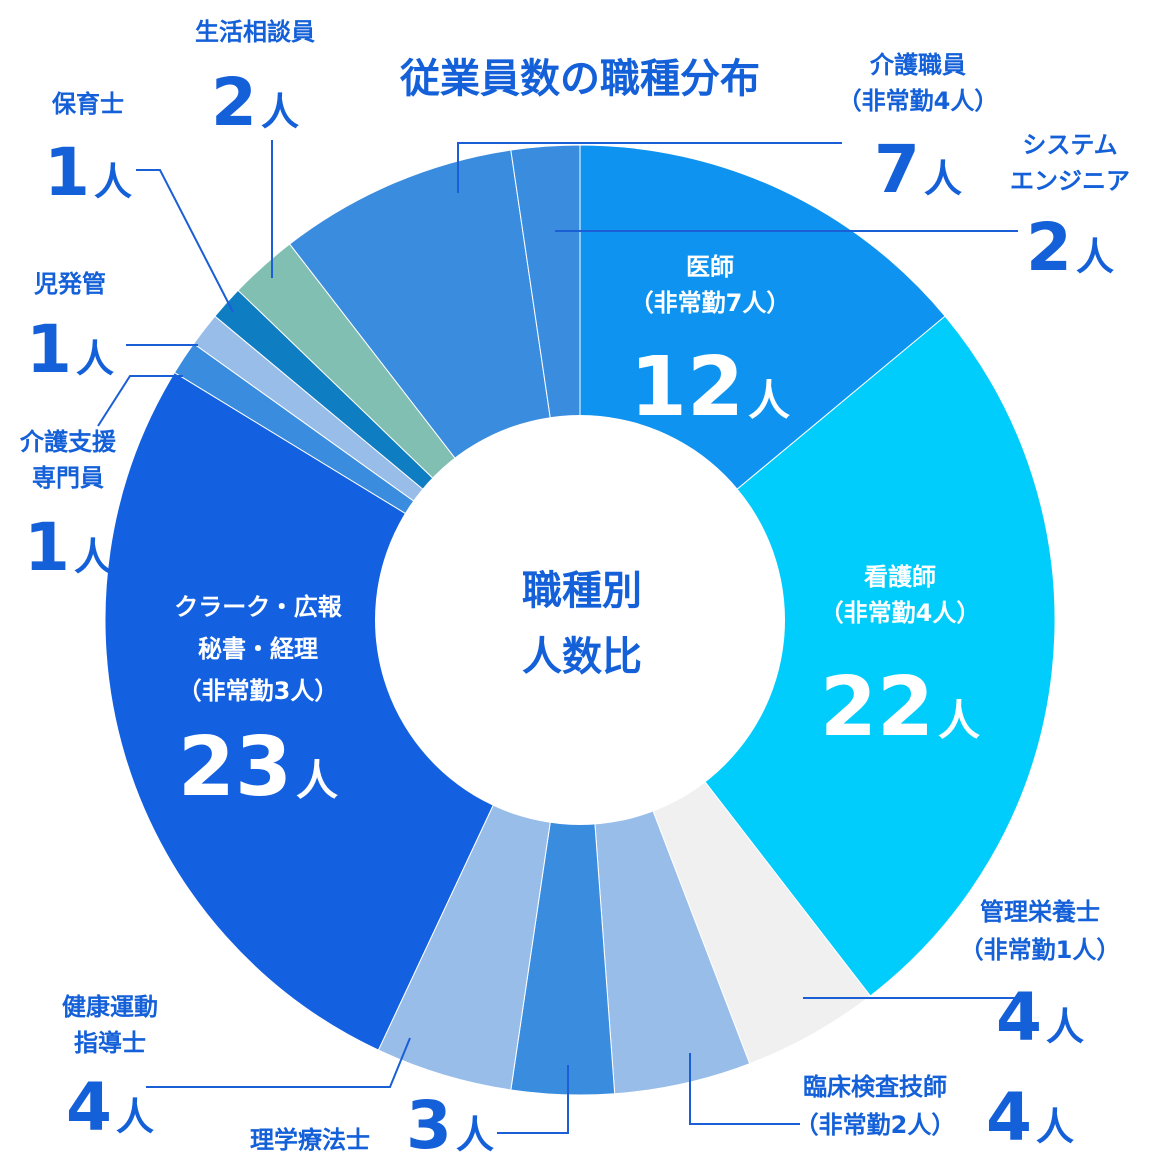 The image size is (1160, 1160). What do you see at coordinates (710, 303) in the screenshot?
I see `slice-label-doctor-line-2: （非常勤7人）` at bounding box center [710, 303].